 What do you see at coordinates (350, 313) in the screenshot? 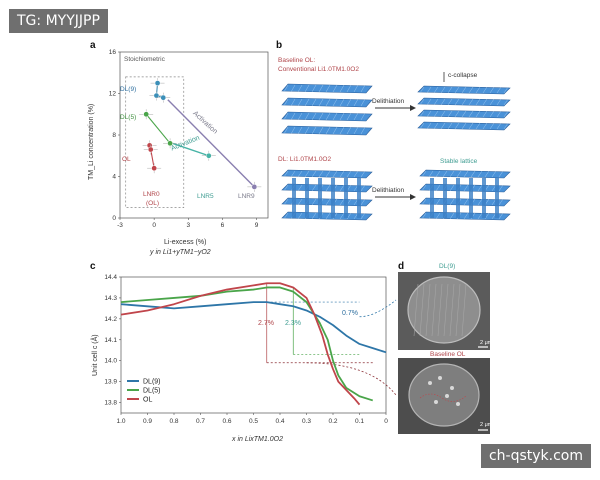
I see `annot-0-7: 0.7%` at bounding box center [350, 313].